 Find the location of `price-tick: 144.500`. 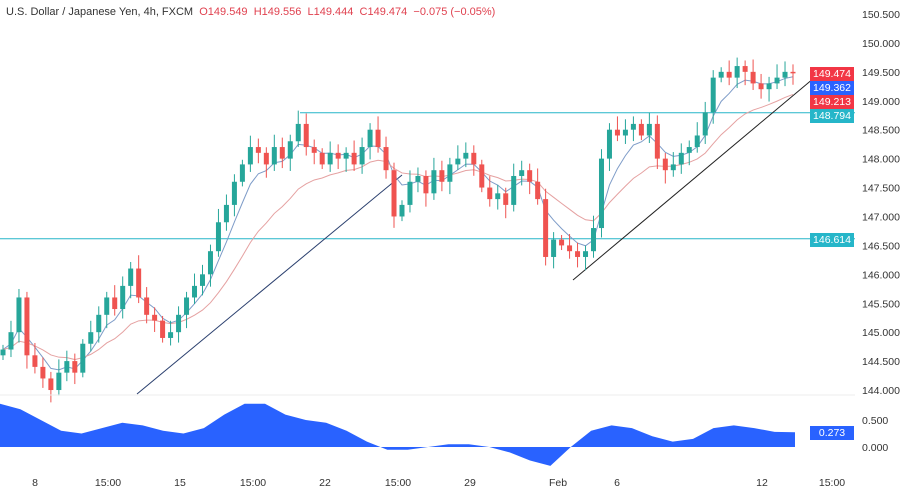

price-tick: 144.500 is located at coordinates (881, 362).